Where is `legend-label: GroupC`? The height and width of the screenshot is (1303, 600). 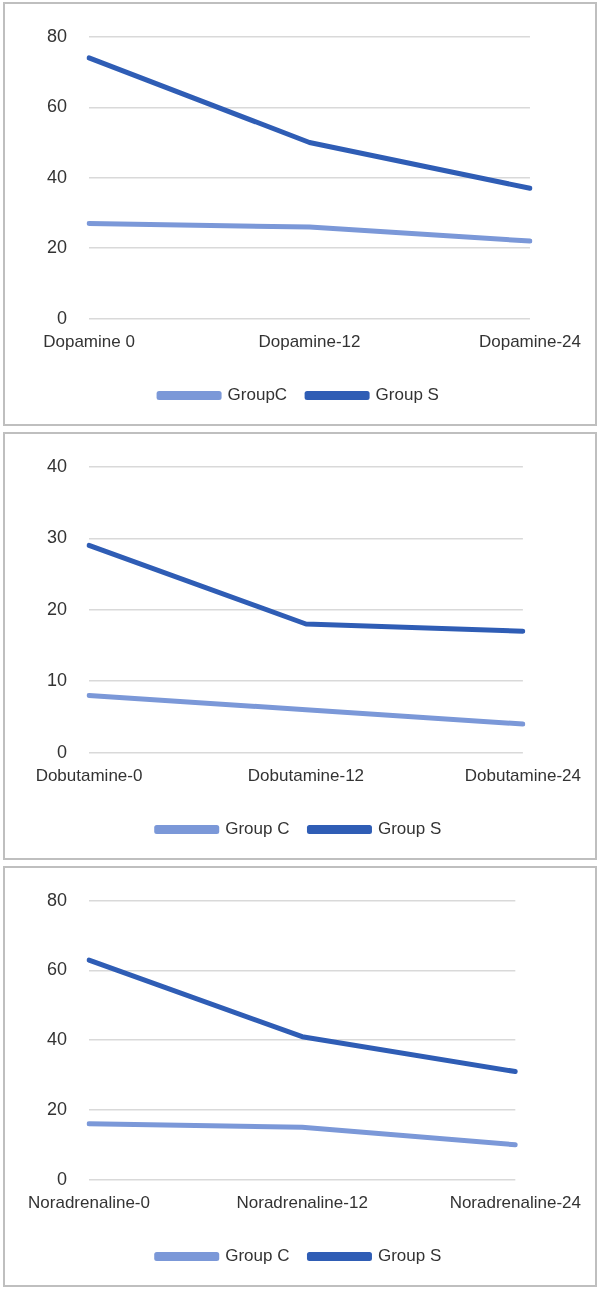 legend-label: GroupC is located at coordinates (257, 395).